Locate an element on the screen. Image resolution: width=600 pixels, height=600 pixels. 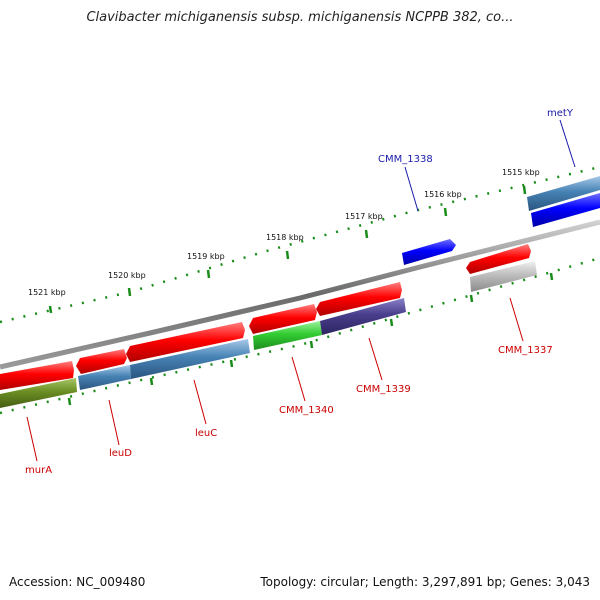
gene-label-CMM_1338: CMM_1338 is located at coordinates (405, 159).